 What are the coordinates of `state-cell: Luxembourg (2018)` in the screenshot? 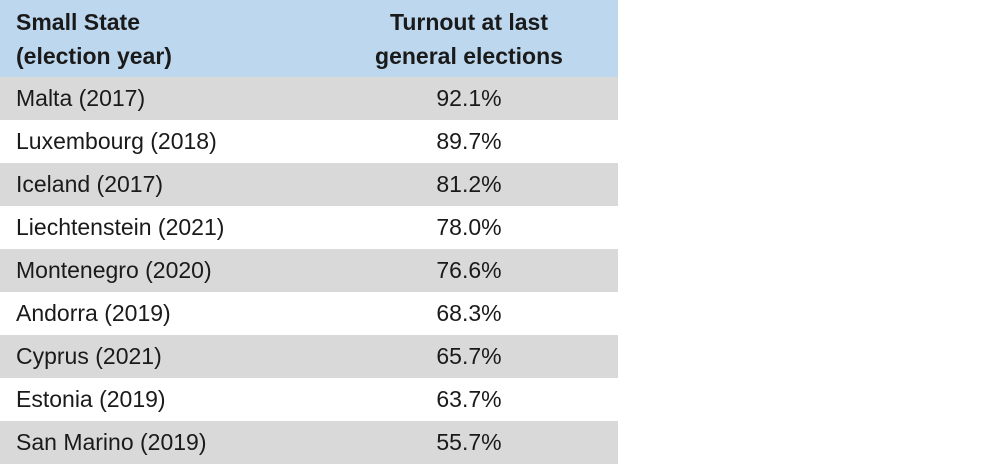 It's located at (116, 141).